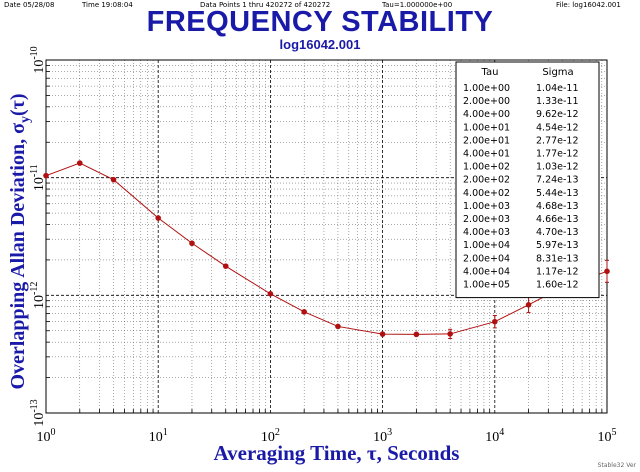  Describe the element at coordinates (270, 436) in the screenshot. I see `x-tick-label: 10²` at that location.